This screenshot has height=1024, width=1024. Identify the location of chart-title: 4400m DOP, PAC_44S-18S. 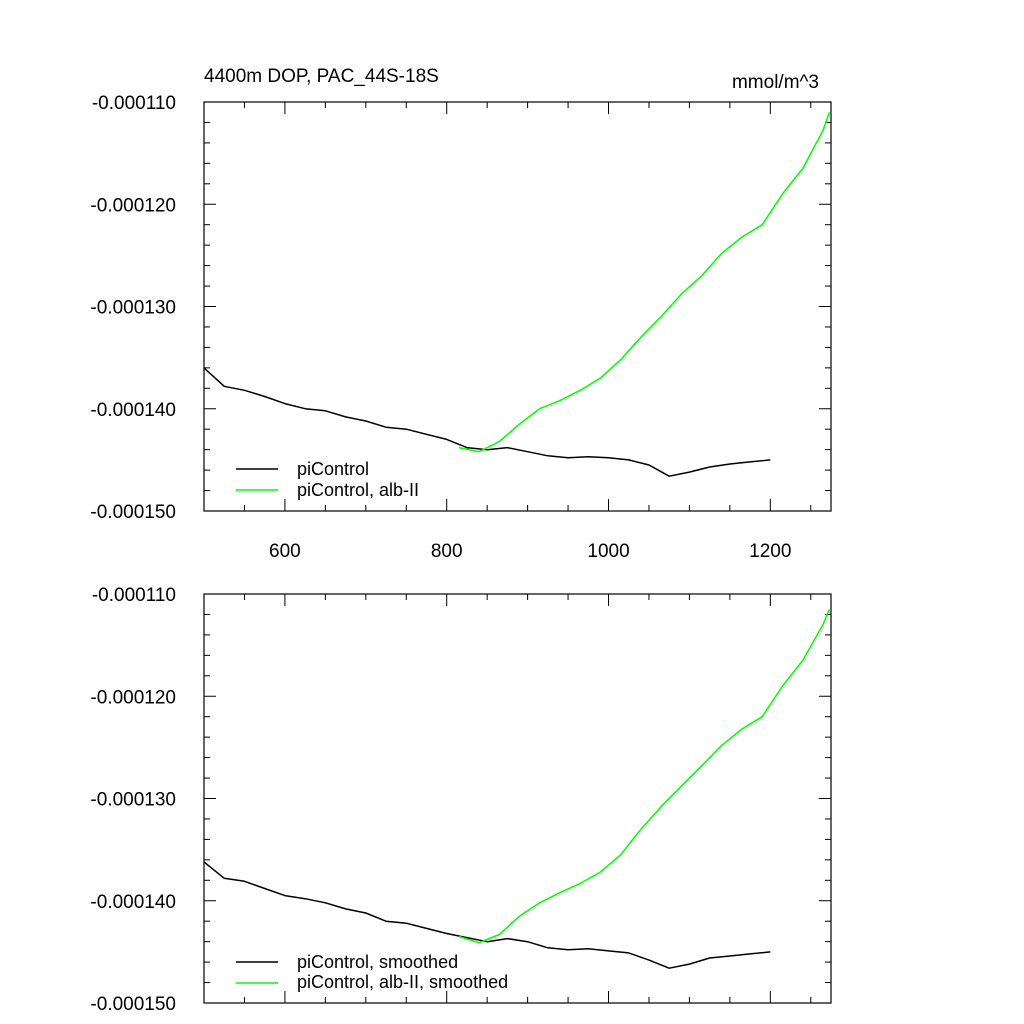
(321, 76).